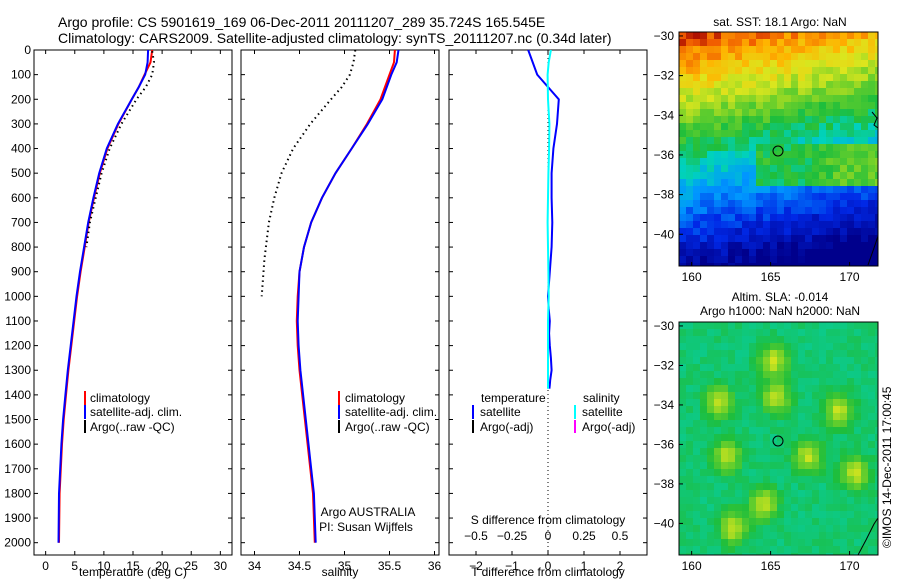 This screenshot has height=580, width=900. I want to click on salinity-series, so click(330, 296).